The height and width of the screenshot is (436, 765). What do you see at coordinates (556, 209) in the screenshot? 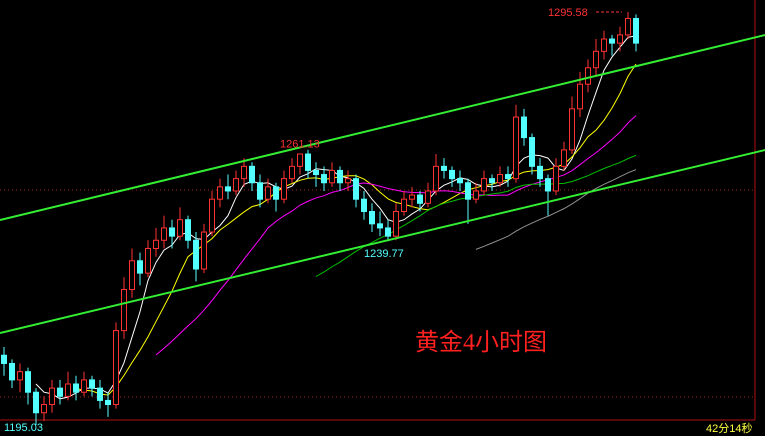
I see `moving-average` at bounding box center [556, 209].